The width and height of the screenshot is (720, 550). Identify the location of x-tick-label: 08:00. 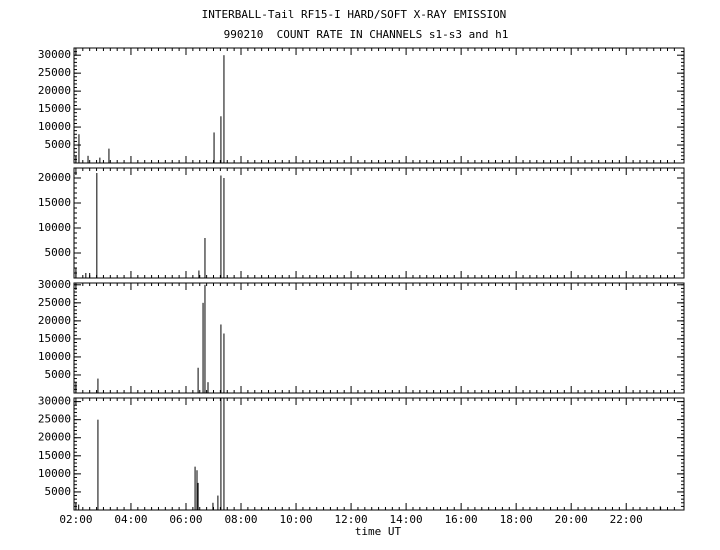
(240, 519).